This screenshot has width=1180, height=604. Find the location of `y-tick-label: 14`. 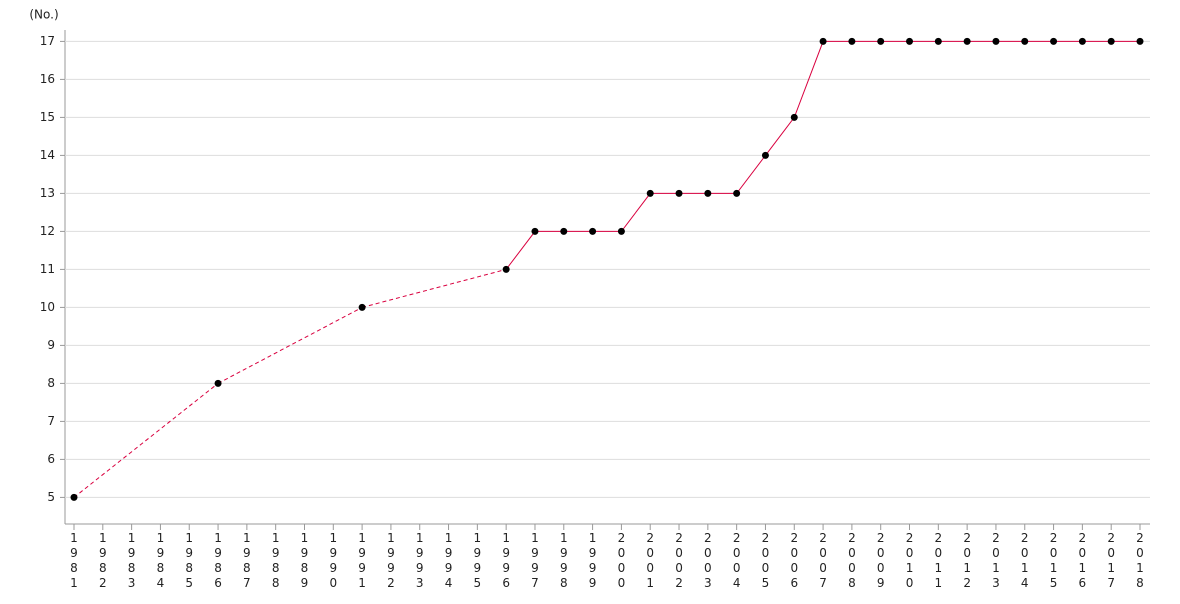

y-tick-label: 14 is located at coordinates (47, 155).